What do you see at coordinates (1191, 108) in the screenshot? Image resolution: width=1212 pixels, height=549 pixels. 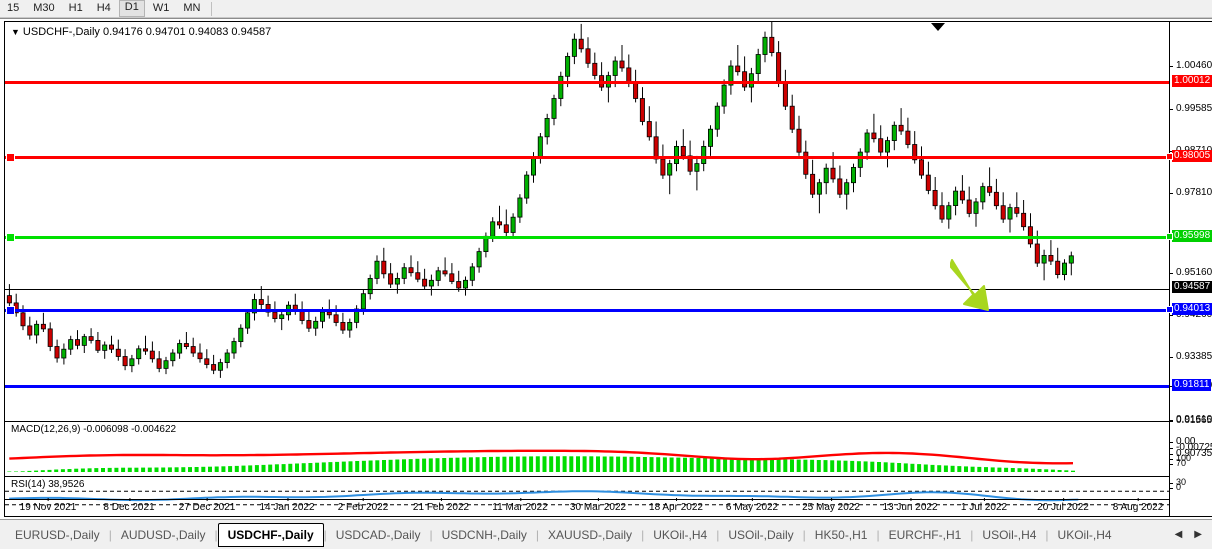 I see `price-axis-tick: 0.99585` at bounding box center [1191, 108].